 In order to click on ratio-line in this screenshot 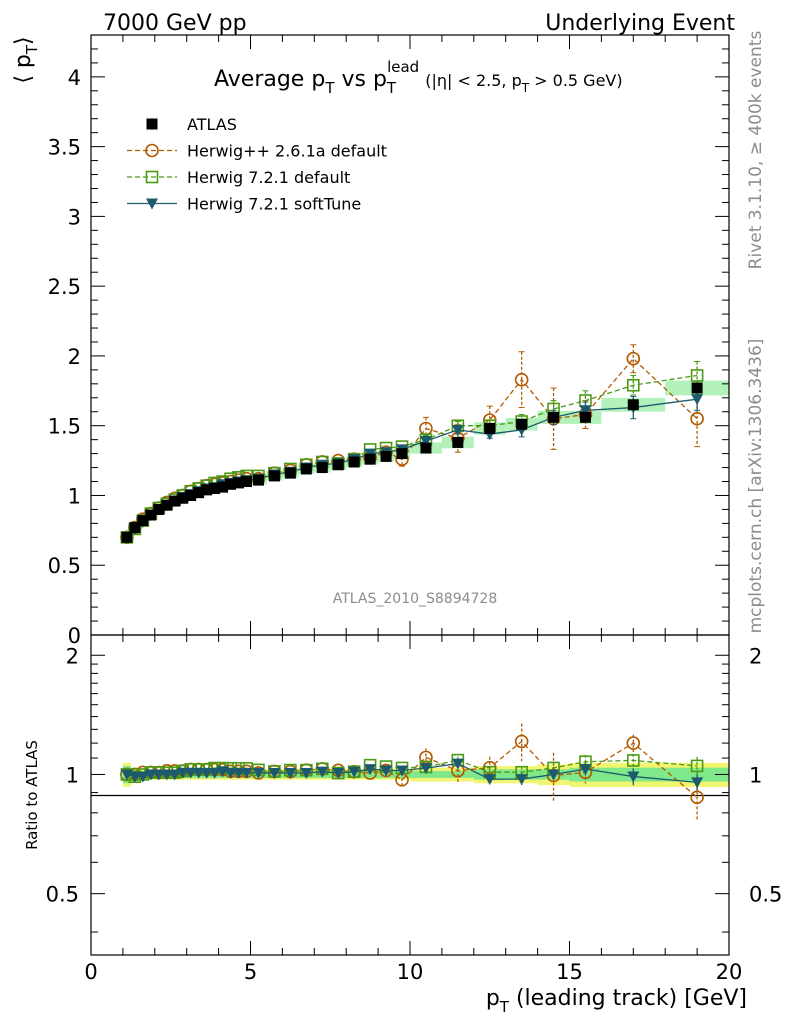, I will do `click(412, 773)`.